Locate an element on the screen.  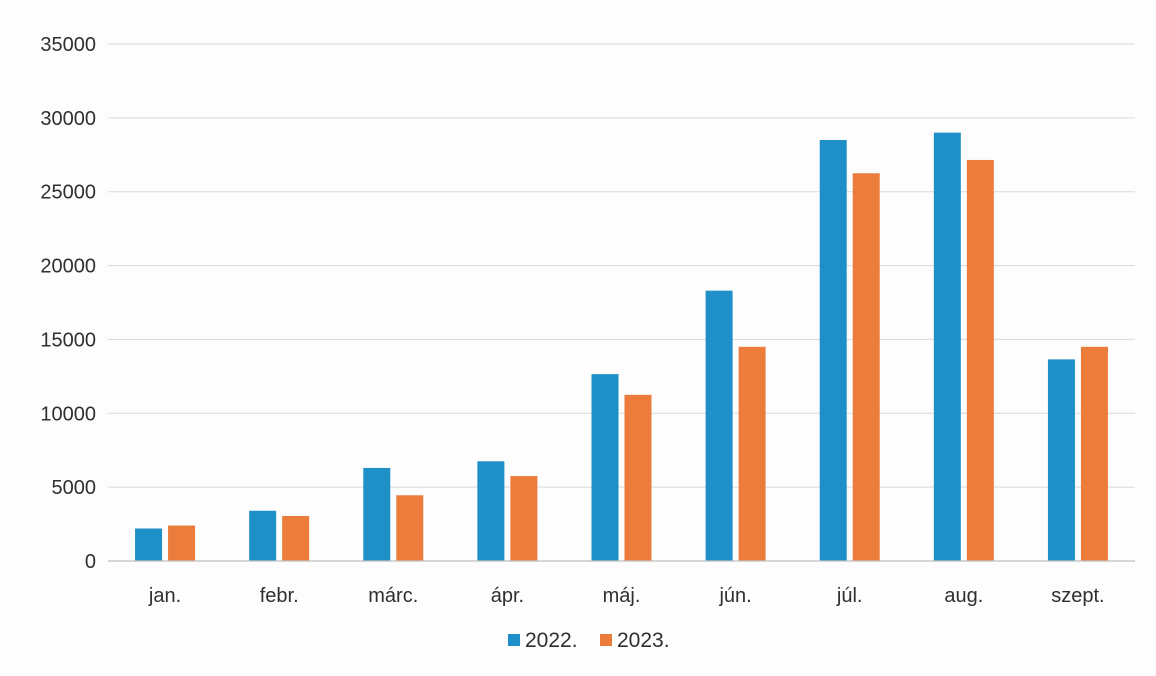
x-tick-label: febr. is located at coordinates (279, 596).